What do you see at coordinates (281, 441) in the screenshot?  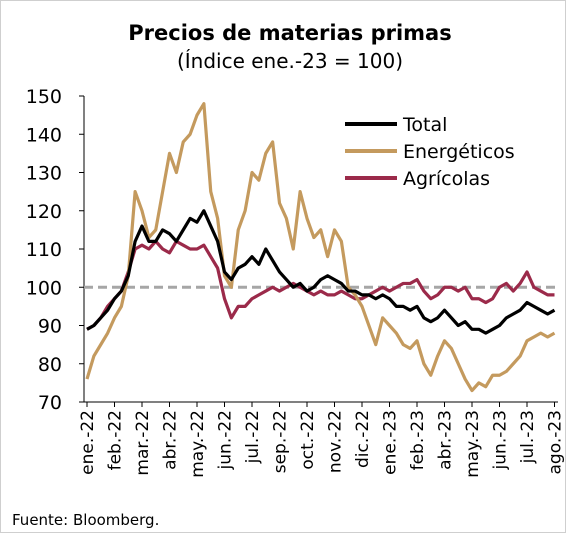 I see `x-tick-label: sep.-22` at bounding box center [281, 441].